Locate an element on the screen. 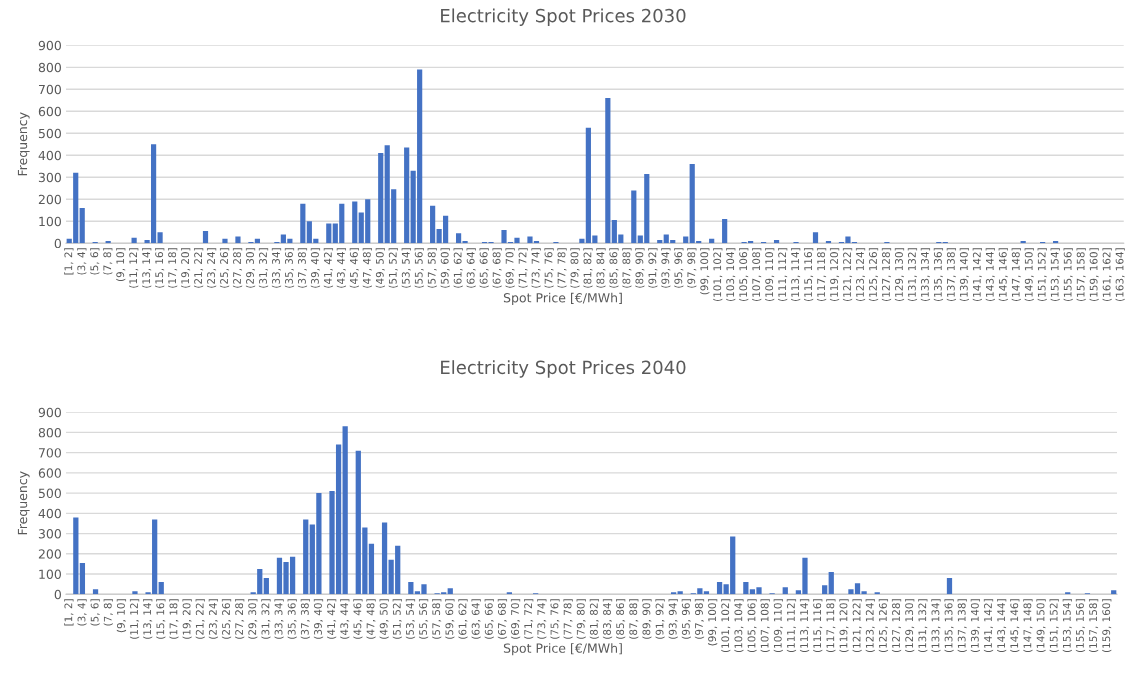 This screenshot has width=1126, height=687. x-axis-title: Spot Price [€/MWh] is located at coordinates (562, 298).